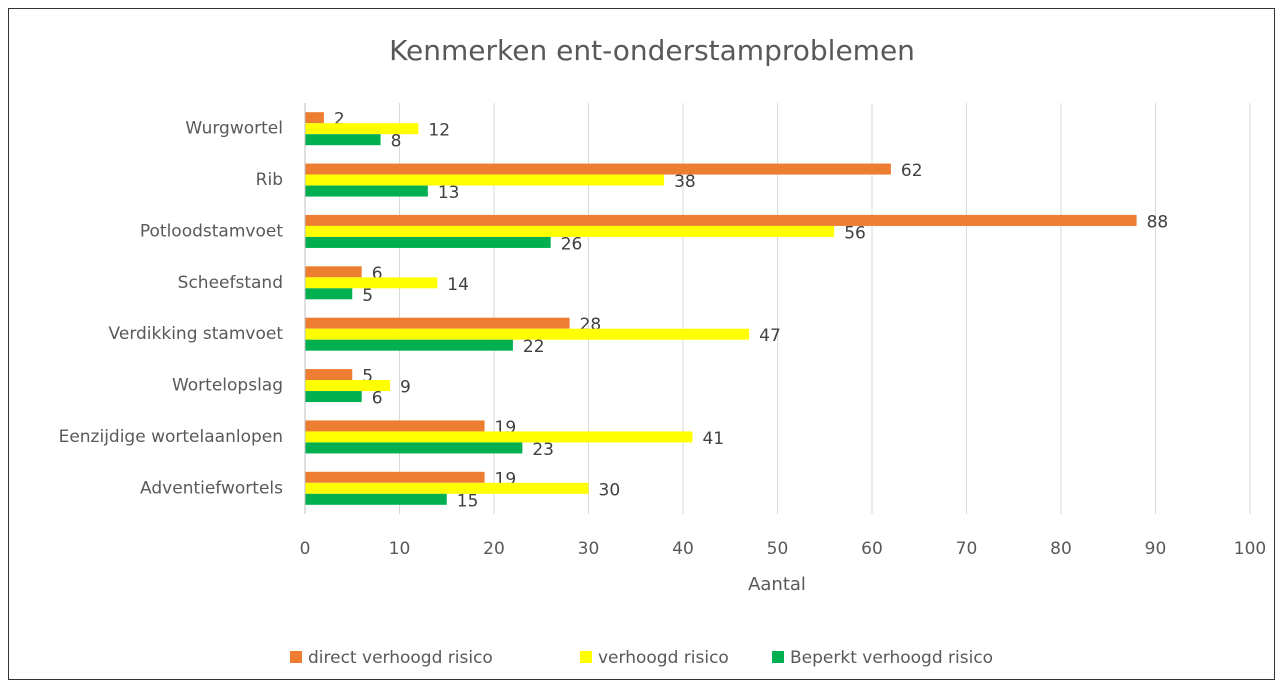 The width and height of the screenshot is (1283, 688). What do you see at coordinates (891, 658) in the screenshot?
I see `legend-label: Beperkt verhoogd risico` at bounding box center [891, 658].